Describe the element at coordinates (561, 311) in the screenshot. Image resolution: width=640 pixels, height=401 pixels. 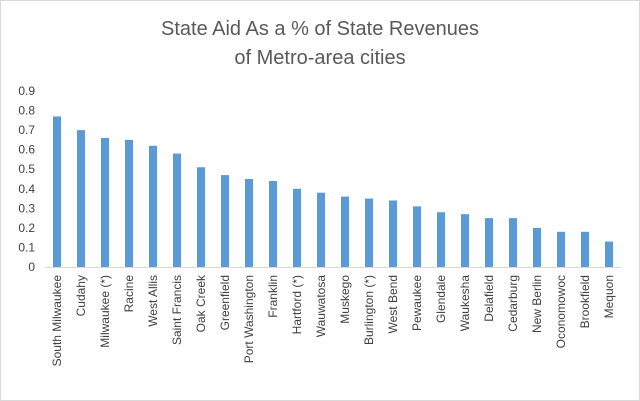
I see `x-category-label: Oconomowoc` at that location.